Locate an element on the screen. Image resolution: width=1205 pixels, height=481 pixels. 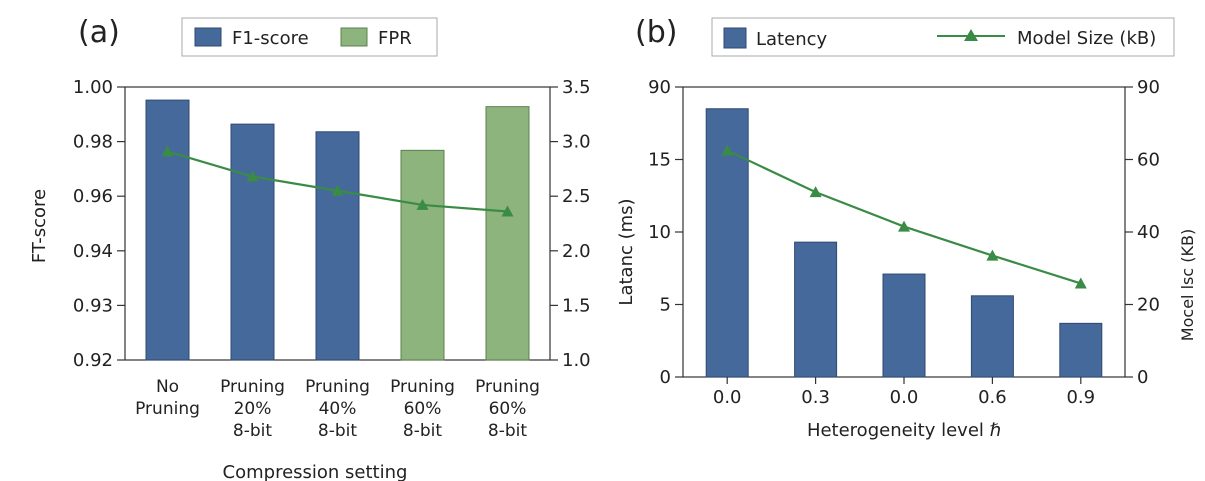
a-category-label: No is located at coordinates (167, 387).